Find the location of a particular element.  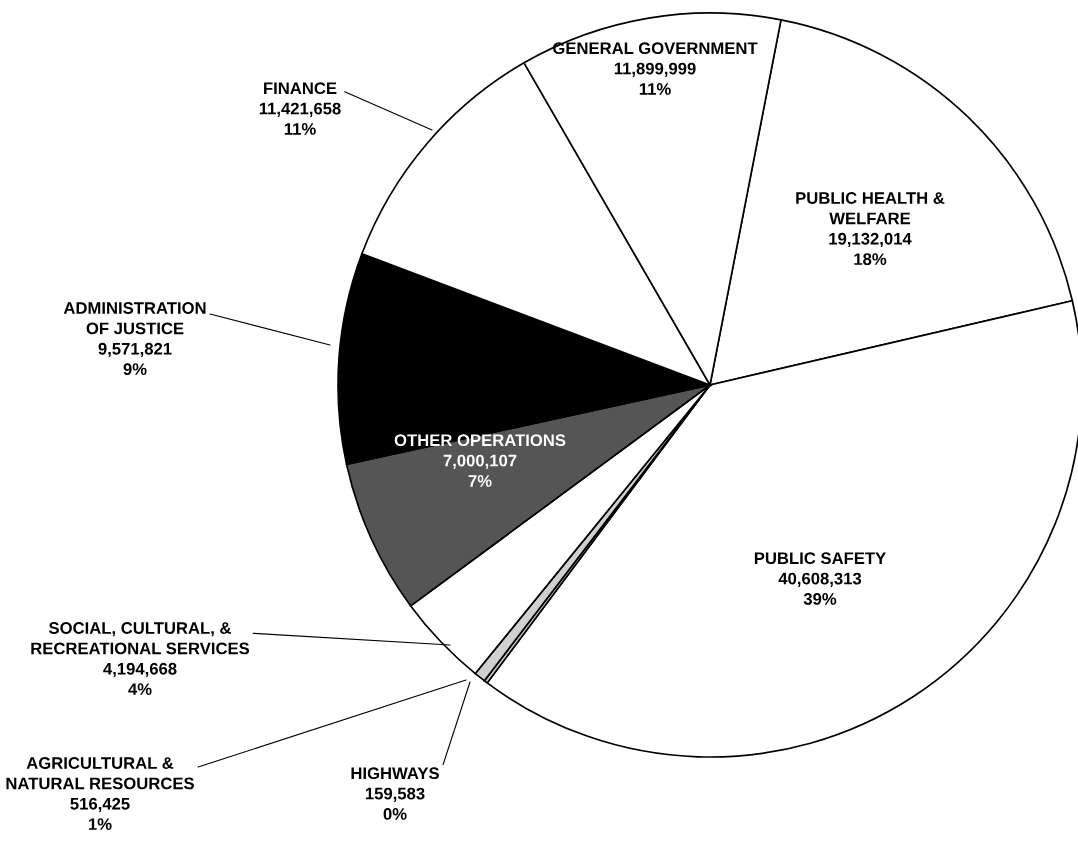

slice-label: GENERAL GOVERNMENT is located at coordinates (655, 48).